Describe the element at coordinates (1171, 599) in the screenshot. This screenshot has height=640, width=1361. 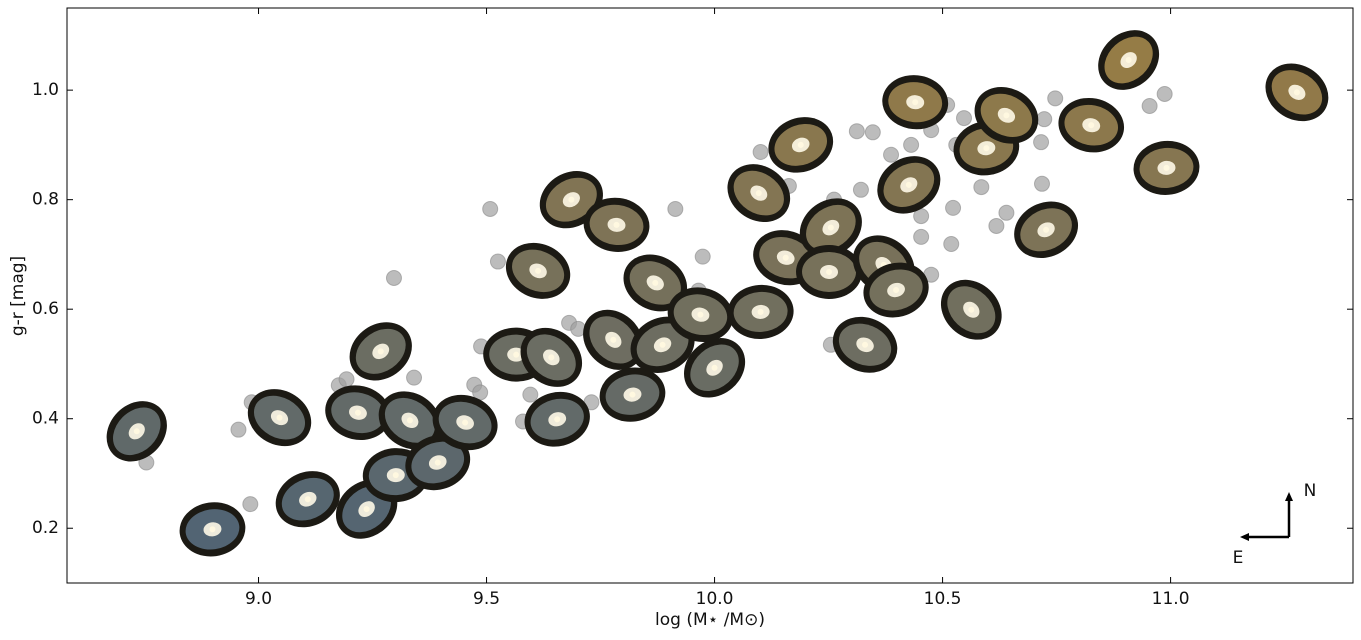
I see `x-tick-label: 11.0` at that location.